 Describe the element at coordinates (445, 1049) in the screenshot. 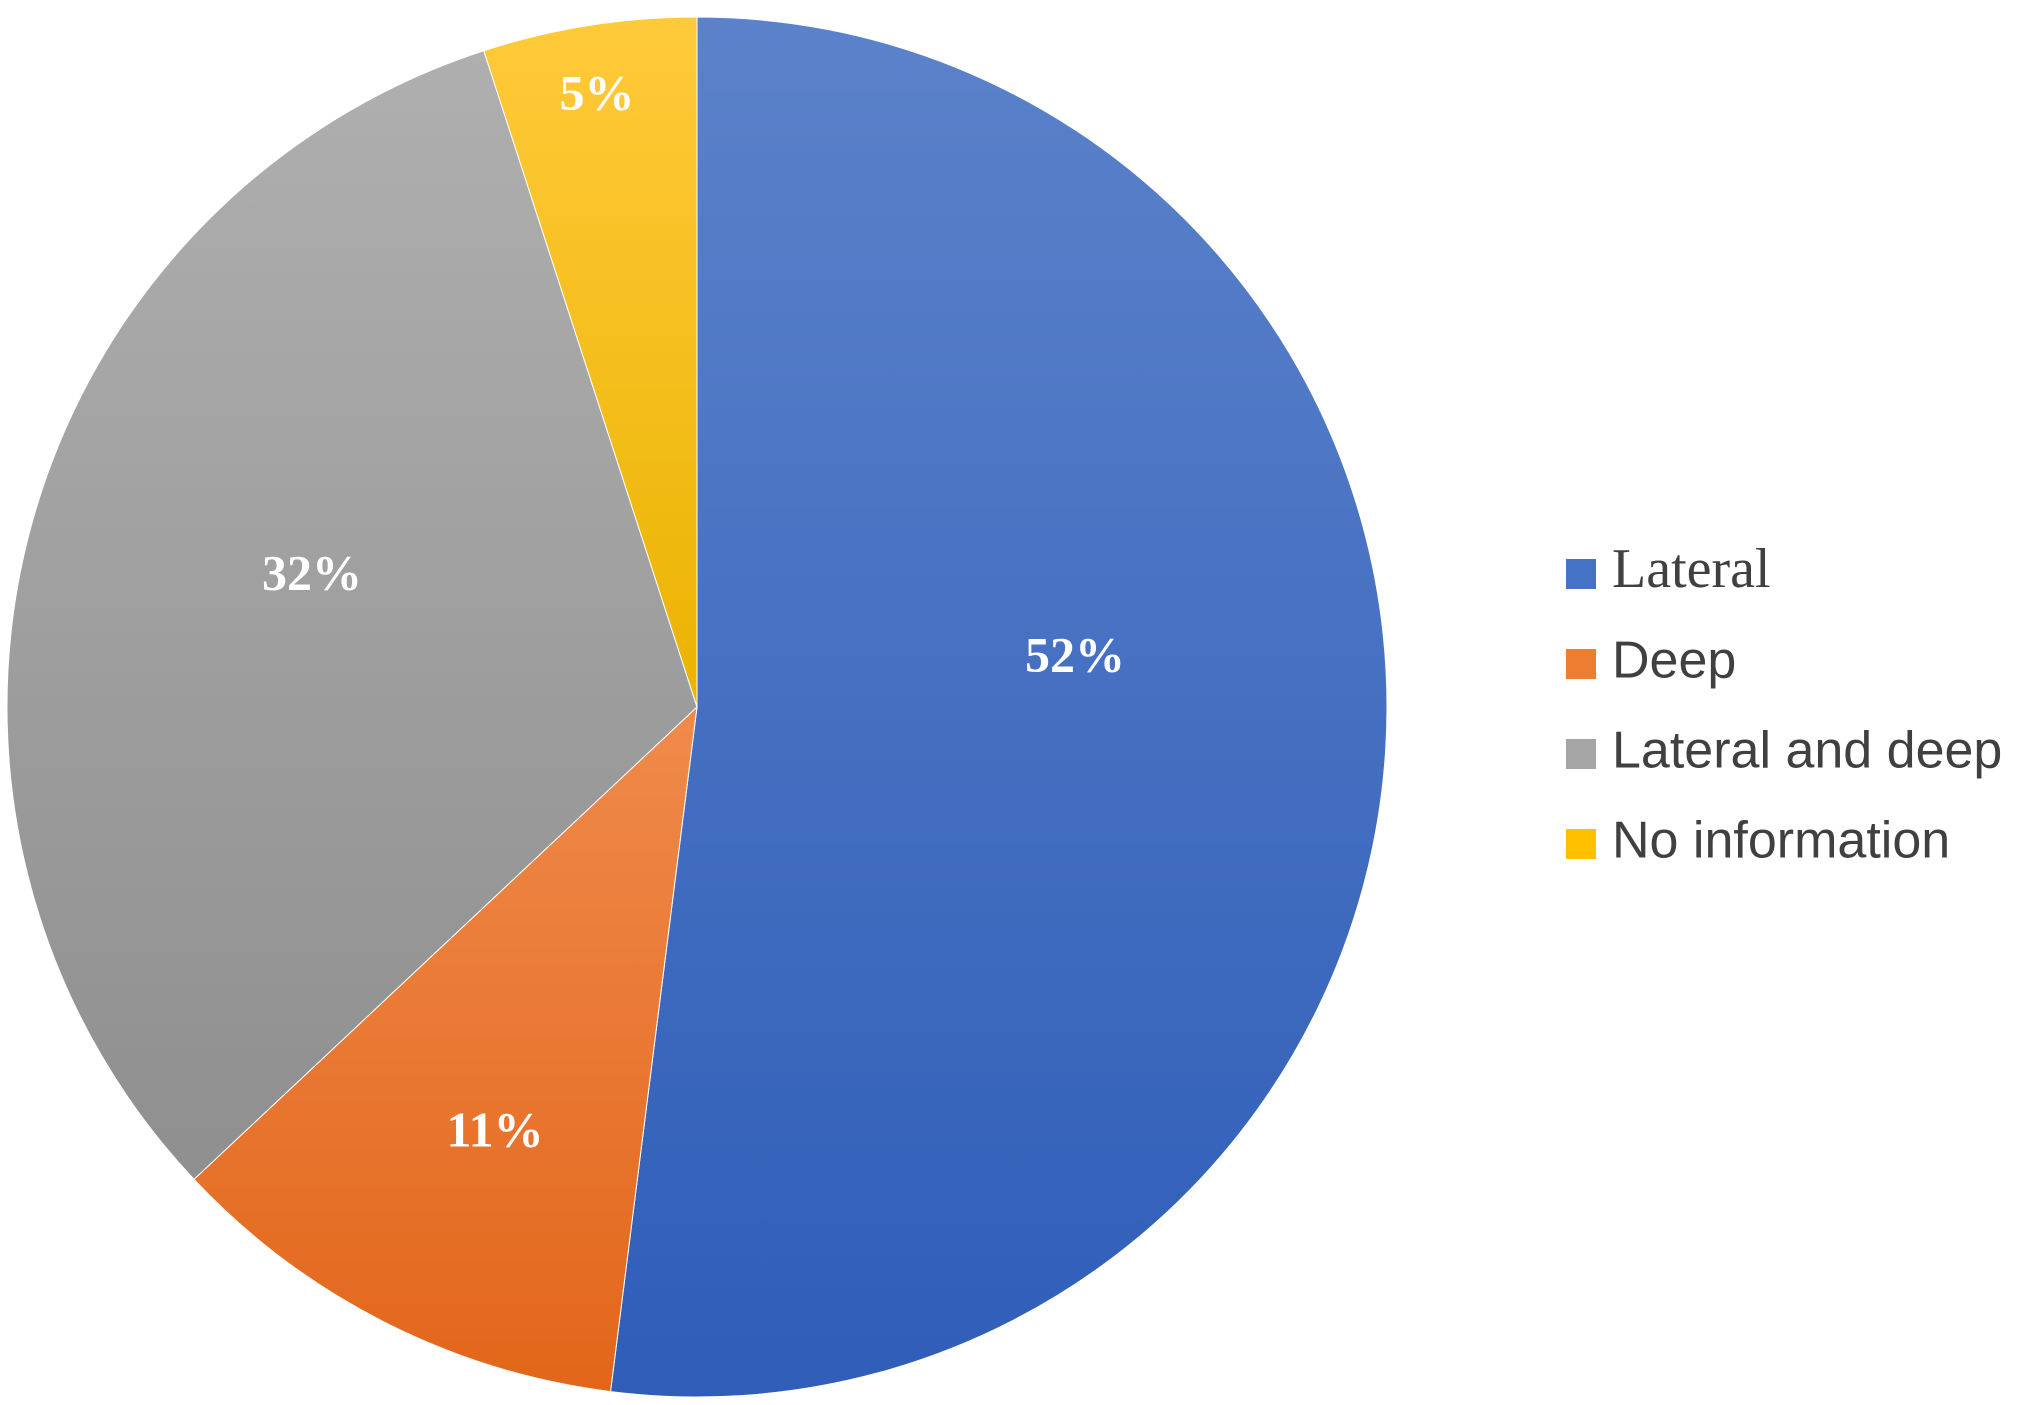

I see `pie-slice-deep` at that location.